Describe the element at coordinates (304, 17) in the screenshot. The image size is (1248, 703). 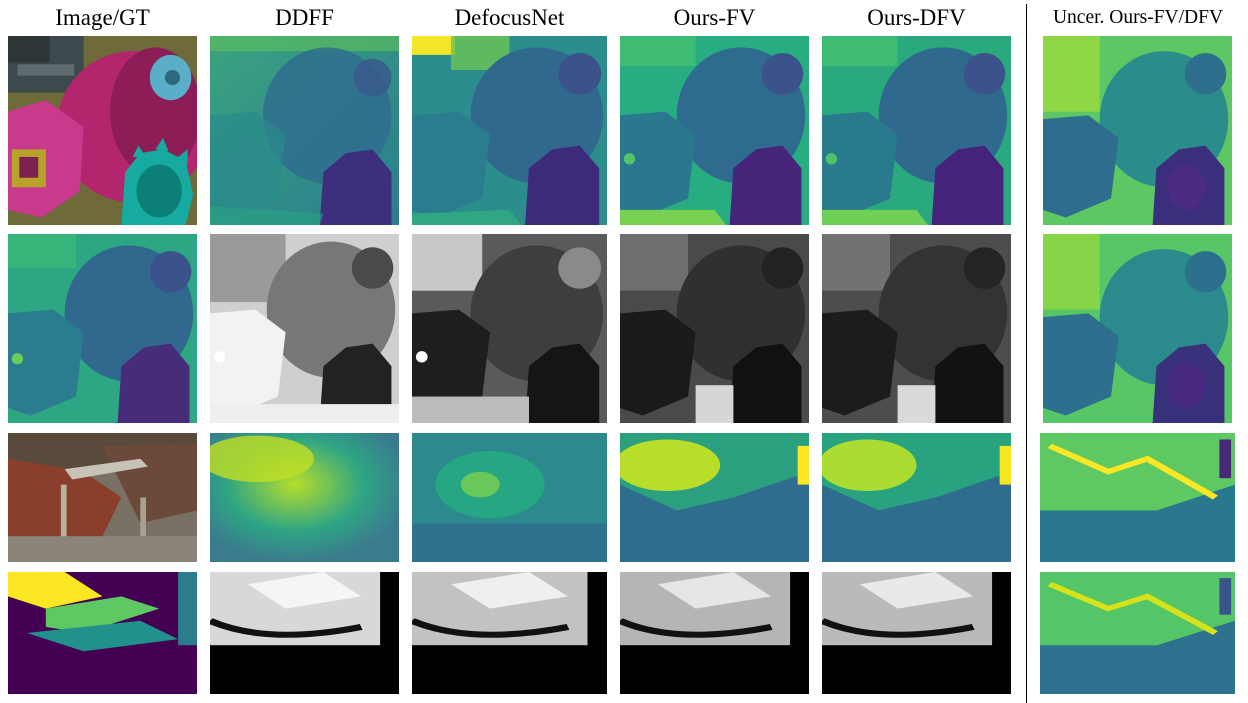
I see `column-header-ddff: DDFF` at that location.